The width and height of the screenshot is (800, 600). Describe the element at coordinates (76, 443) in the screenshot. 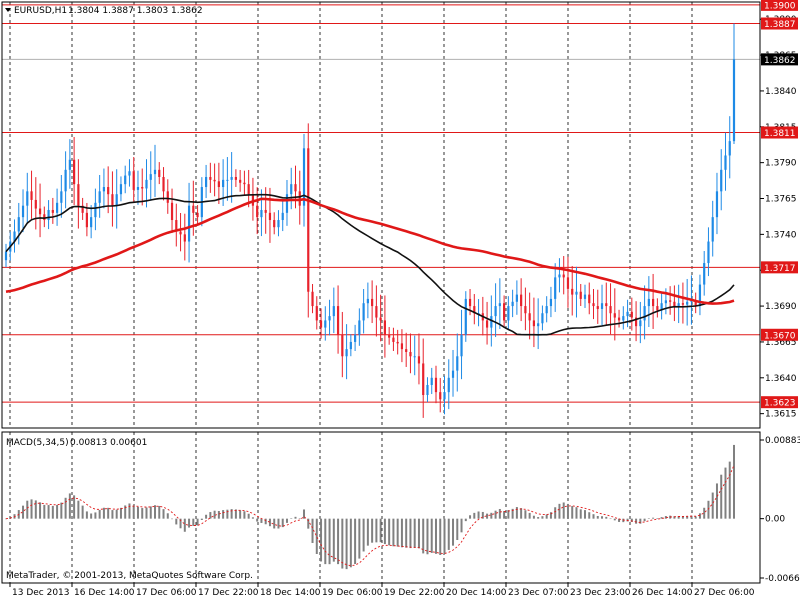

I see `macd-header: MACD(5,34,5) 0.00813 0.00601` at that location.